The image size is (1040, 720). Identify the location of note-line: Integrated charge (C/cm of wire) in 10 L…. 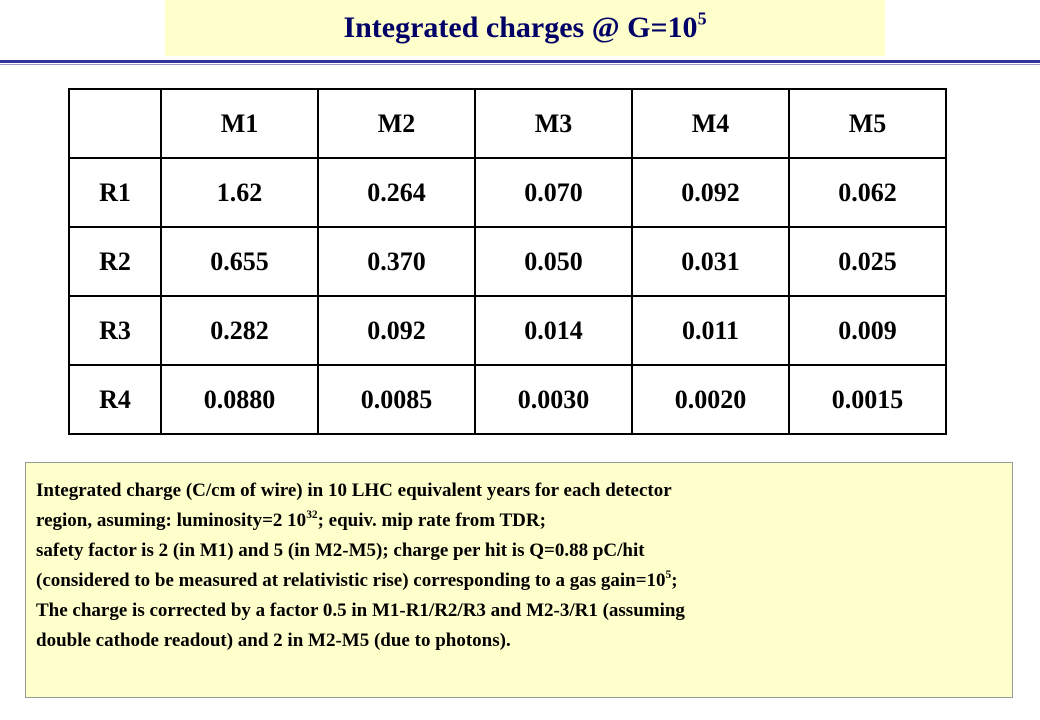
(524, 491).